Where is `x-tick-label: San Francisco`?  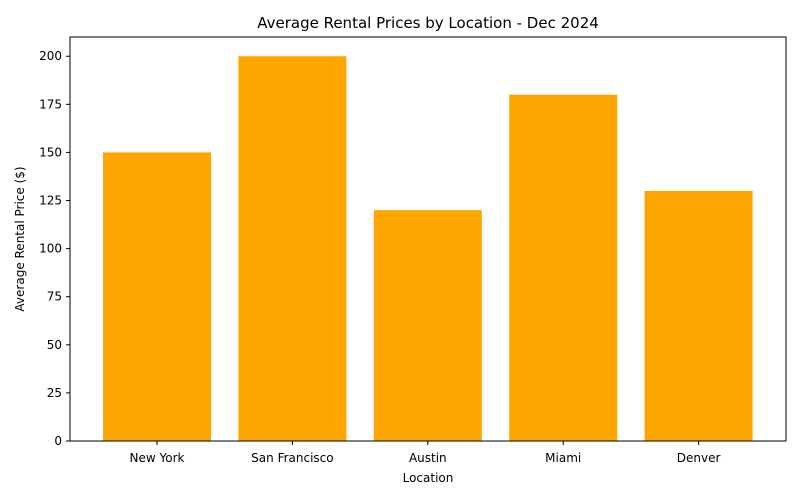
x-tick-label: San Francisco is located at coordinates (292, 458).